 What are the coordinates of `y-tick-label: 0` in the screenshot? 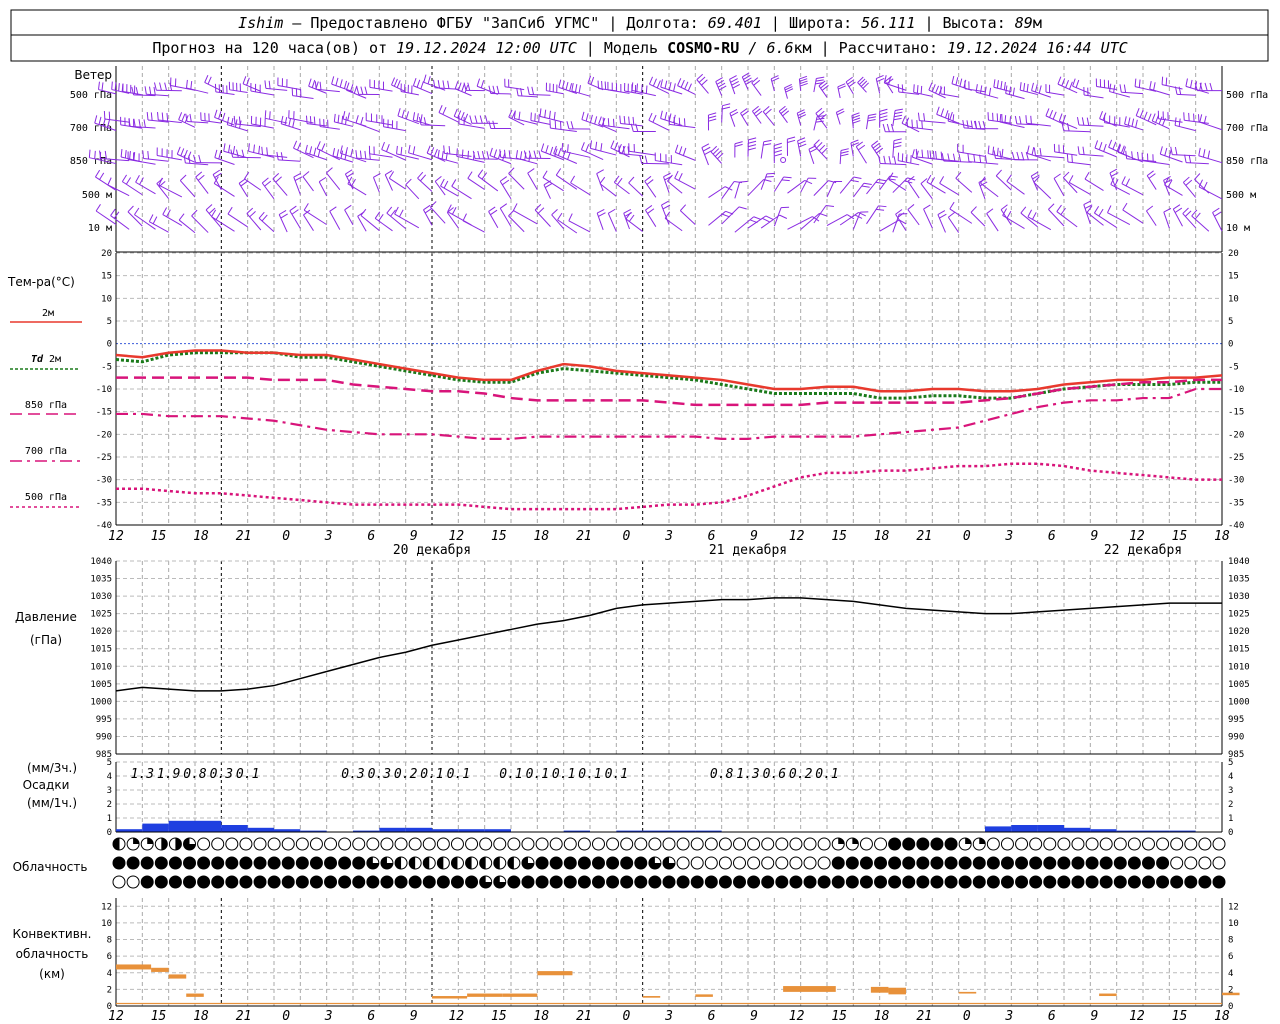 It's located at (1230, 345).